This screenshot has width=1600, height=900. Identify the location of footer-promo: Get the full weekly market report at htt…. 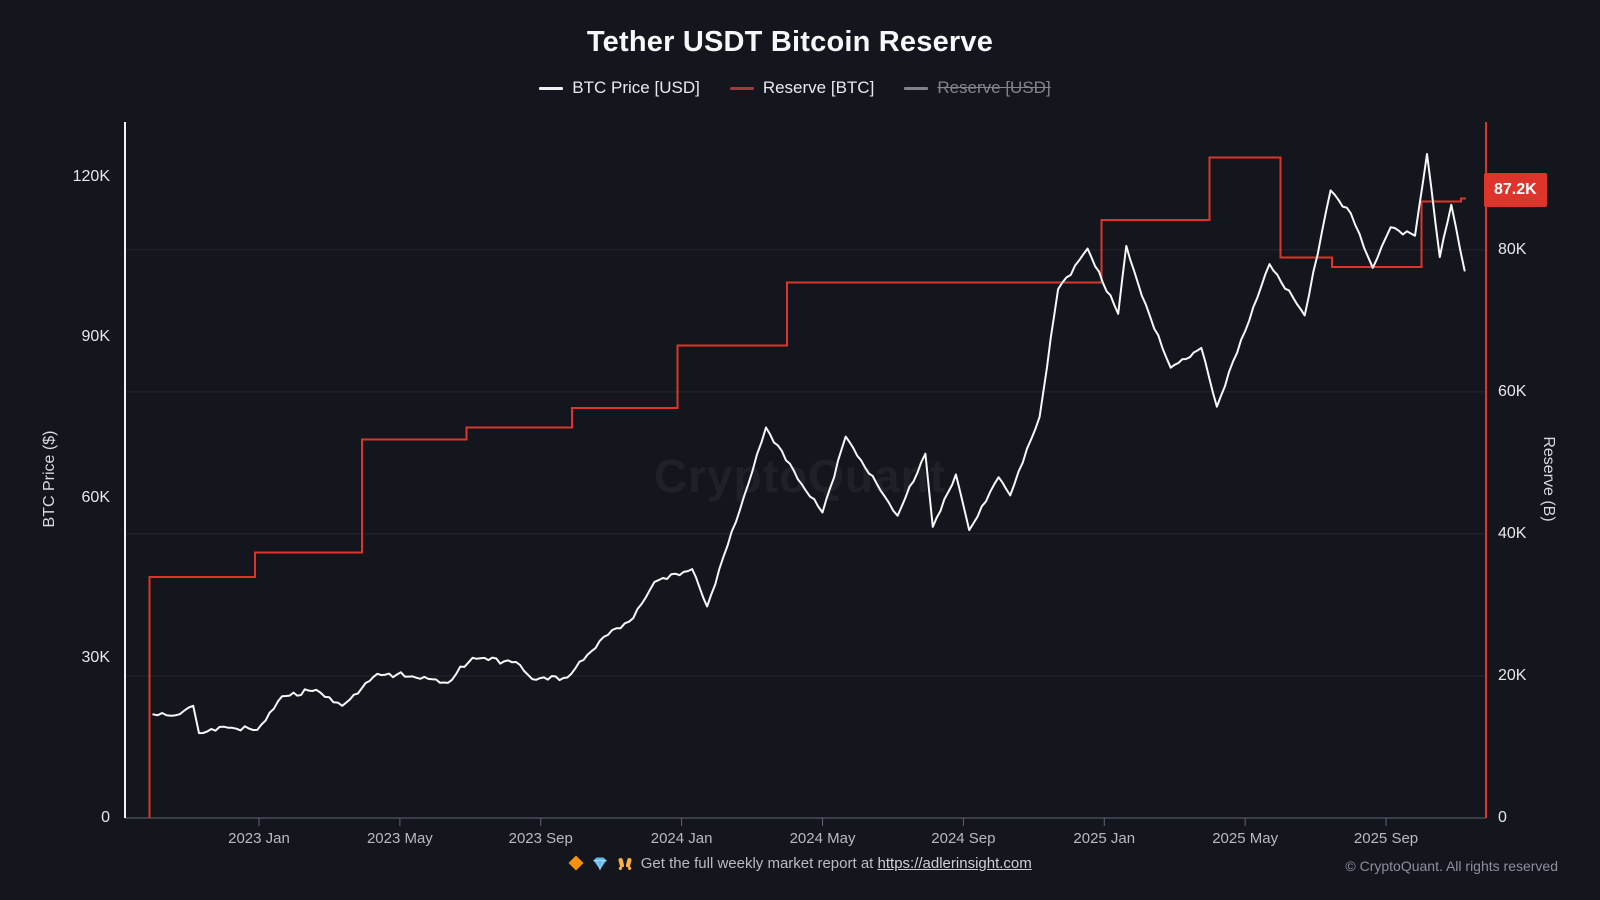
(800, 863).